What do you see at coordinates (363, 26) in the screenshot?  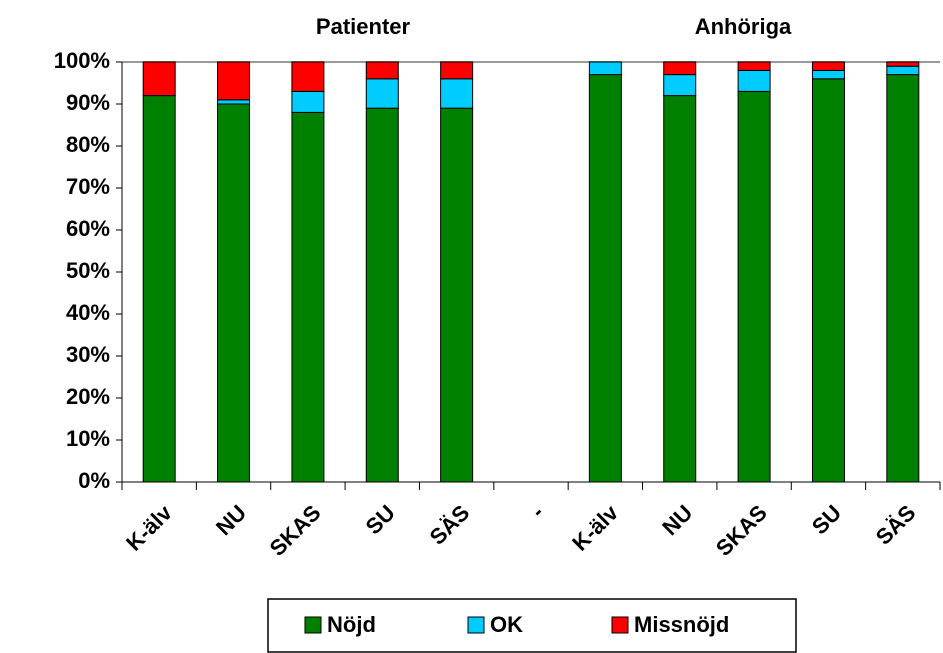 I see `group-title: Patienter` at bounding box center [363, 26].